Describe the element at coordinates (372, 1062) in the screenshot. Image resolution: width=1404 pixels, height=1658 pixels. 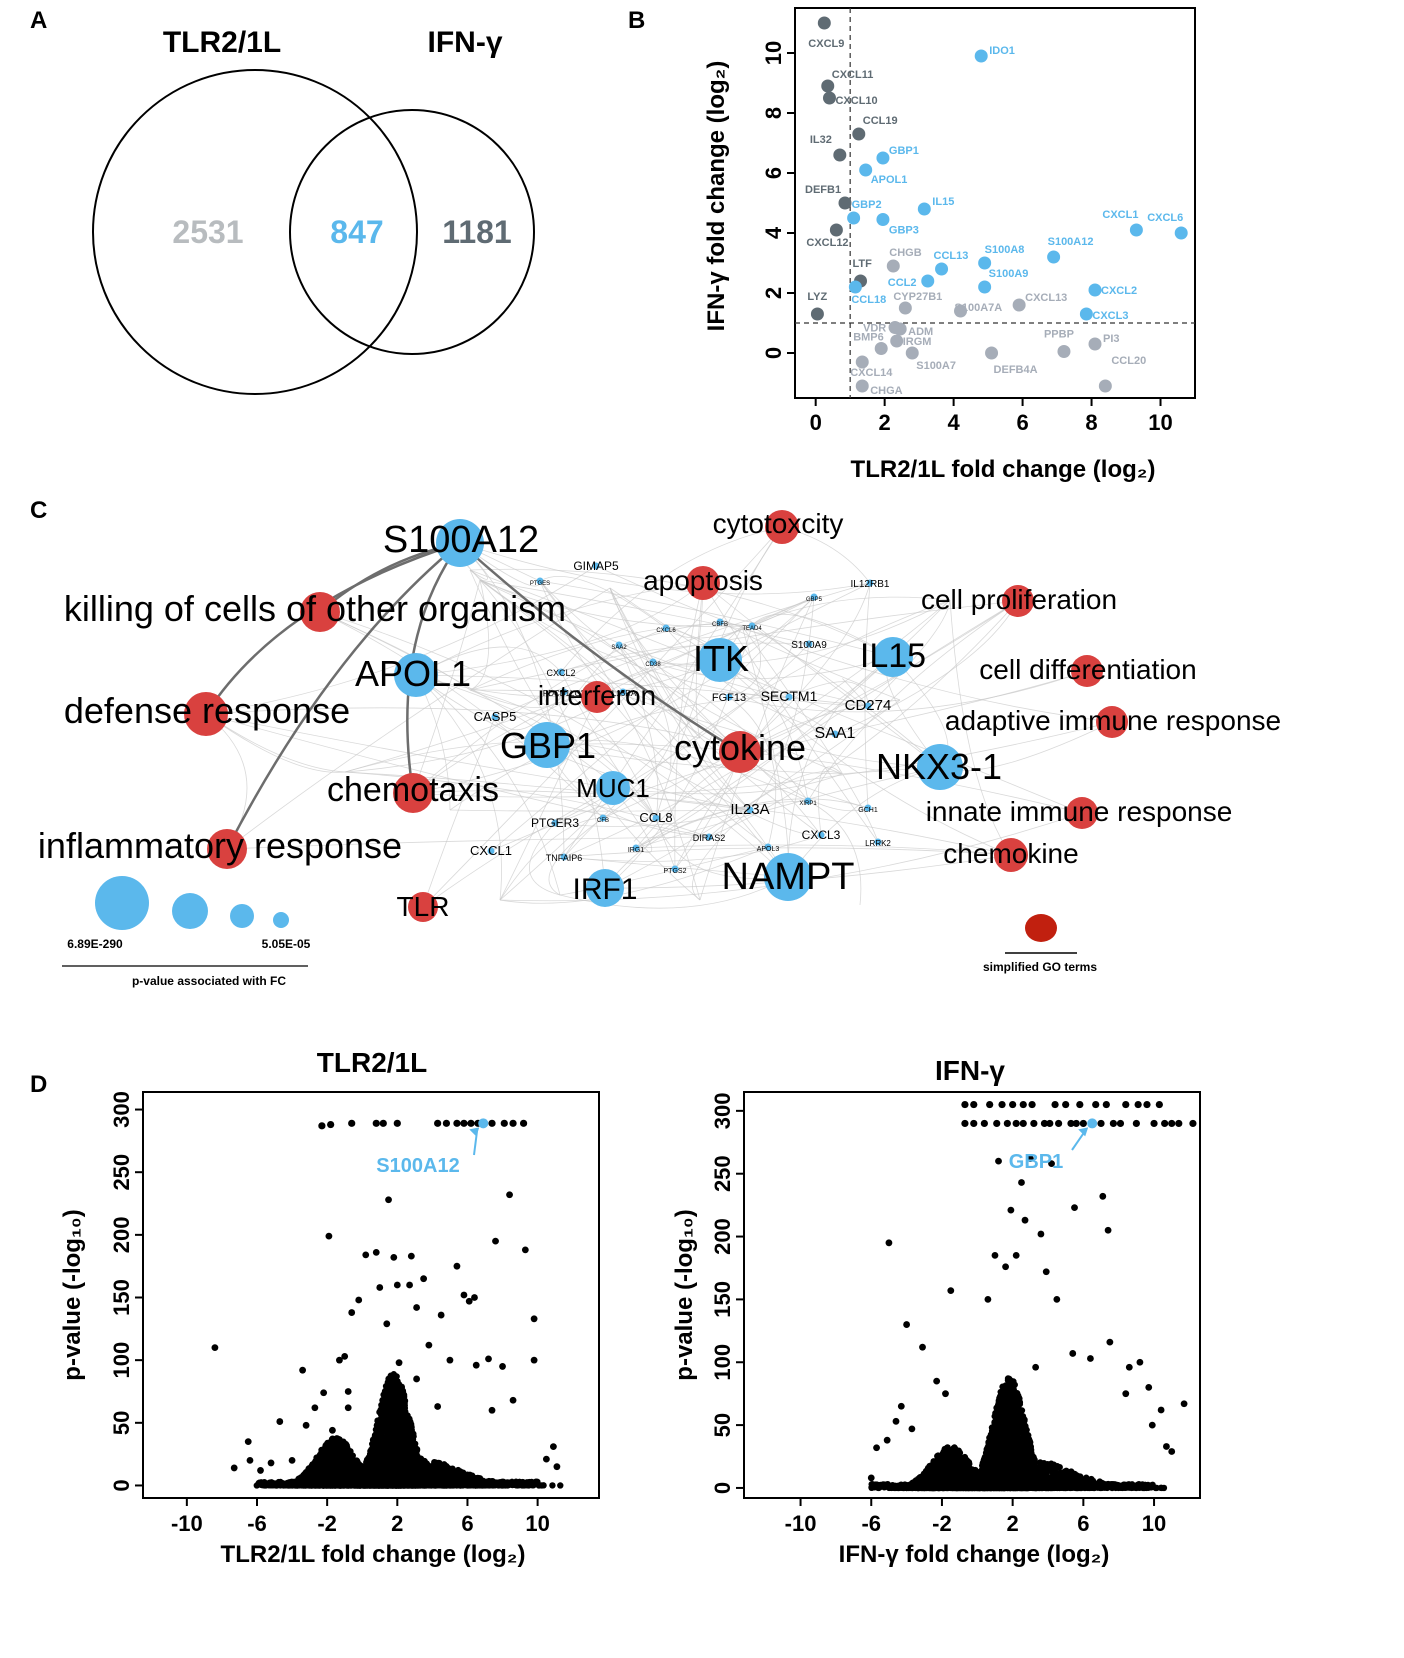
I see `plot-title: TLR2/1L` at that location.